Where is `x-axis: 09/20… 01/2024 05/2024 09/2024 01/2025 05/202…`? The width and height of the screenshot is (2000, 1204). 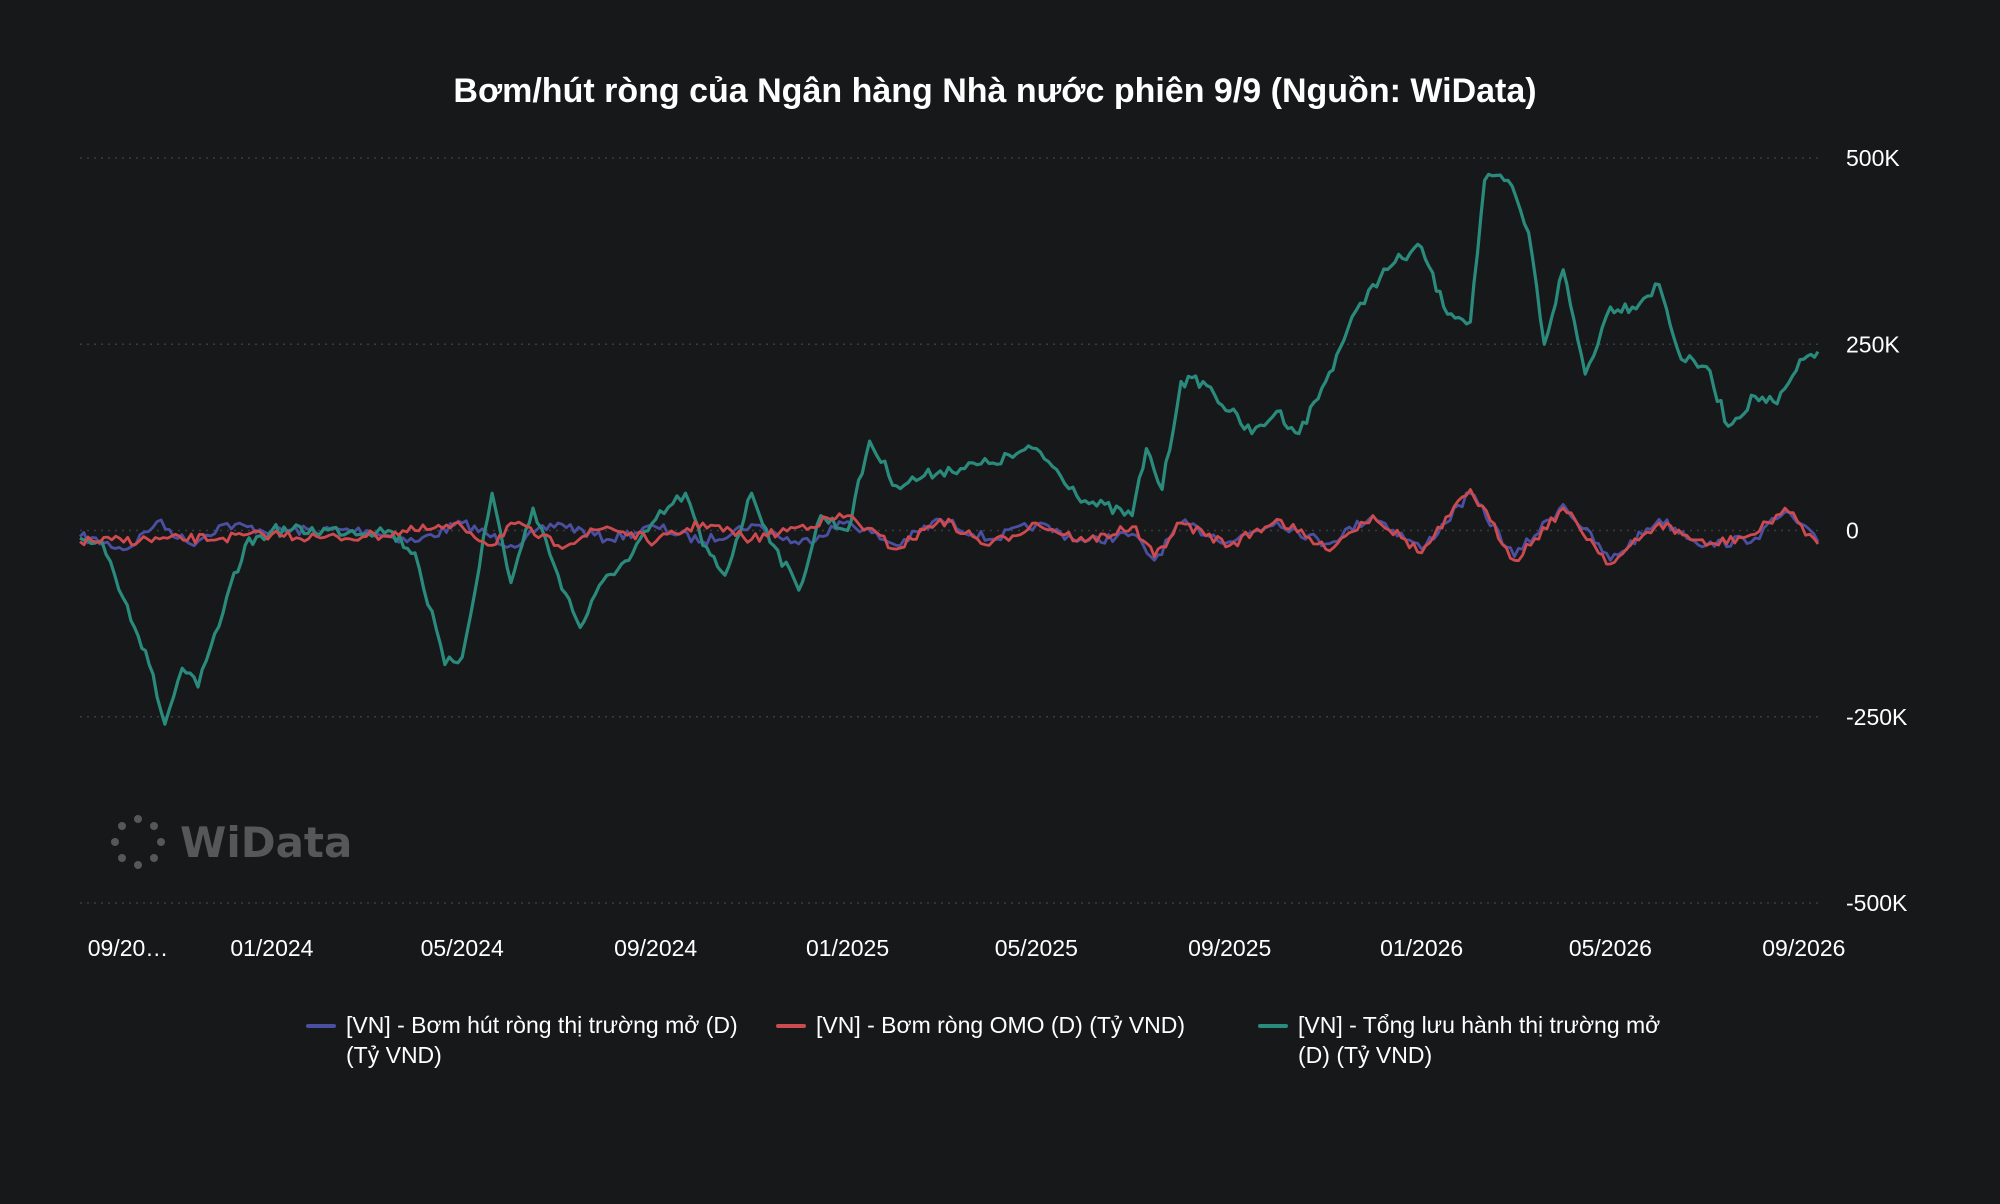 x-axis: 09/20… 01/2024 05/2024 09/2024 01/2025 05/202… is located at coordinates (967, 948).